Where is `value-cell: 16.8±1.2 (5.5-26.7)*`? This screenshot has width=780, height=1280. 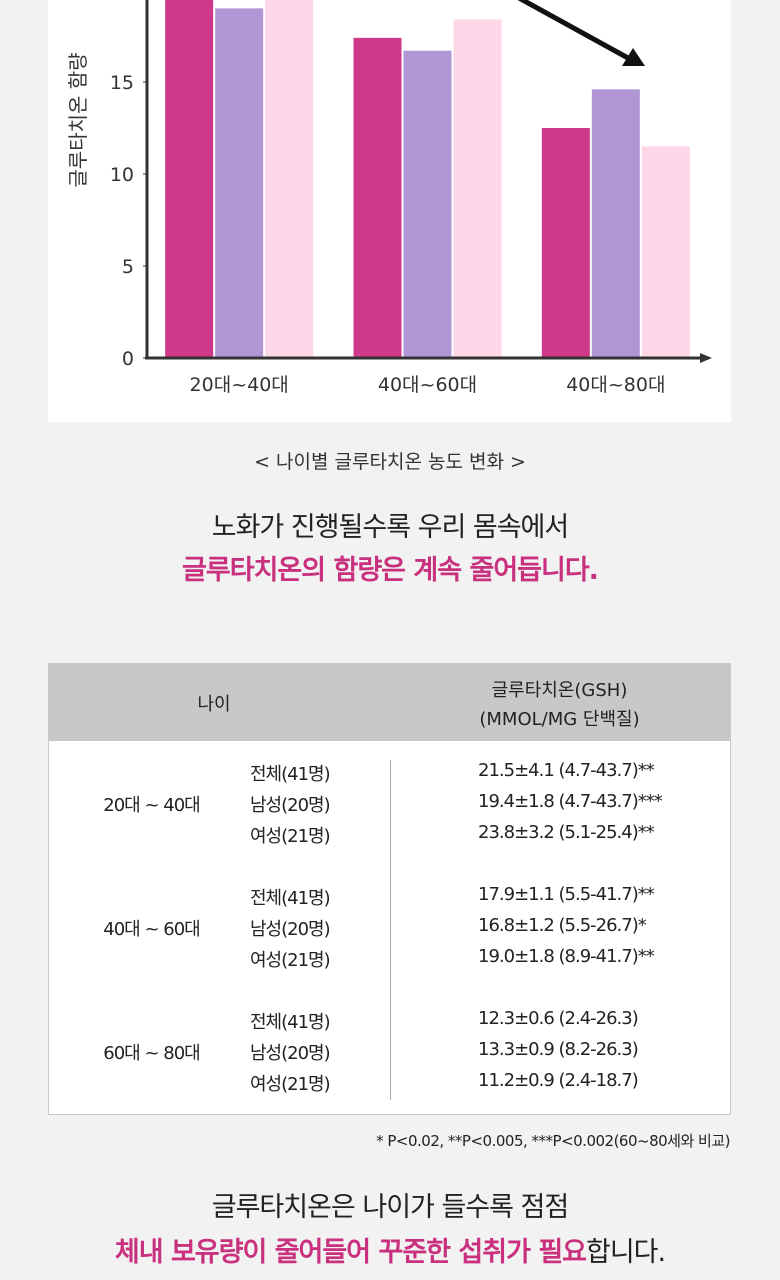 value-cell: 16.8±1.2 (5.5-26.7)* is located at coordinates (562, 925).